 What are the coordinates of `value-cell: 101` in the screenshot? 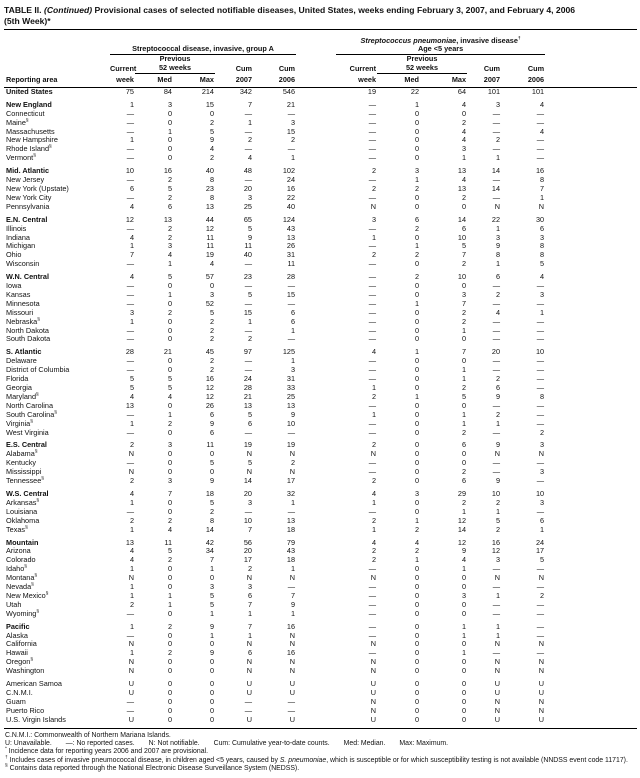 It's located at (538, 91).